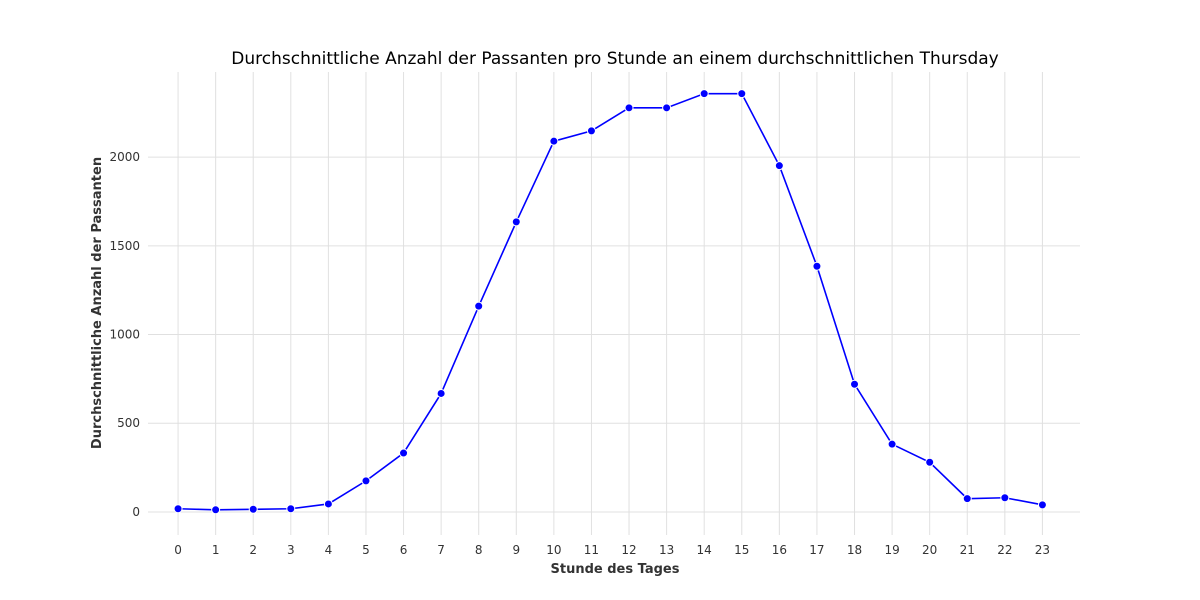 The width and height of the screenshot is (1200, 600). Describe the element at coordinates (253, 550) in the screenshot. I see `x-tick-label: 2` at that location.